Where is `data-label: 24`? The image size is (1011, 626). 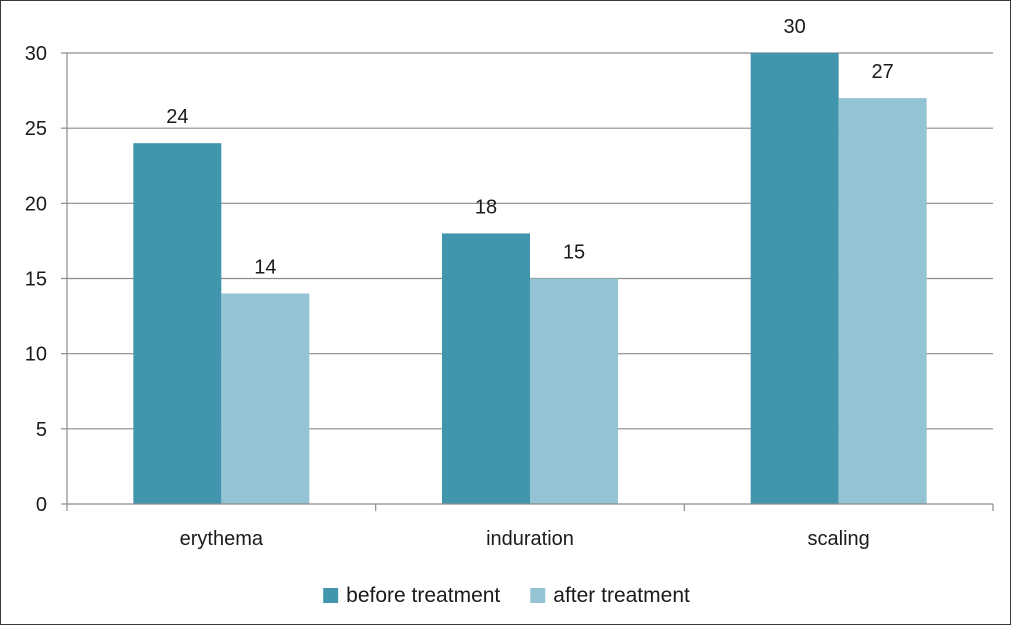
data-label: 24 is located at coordinates (177, 117).